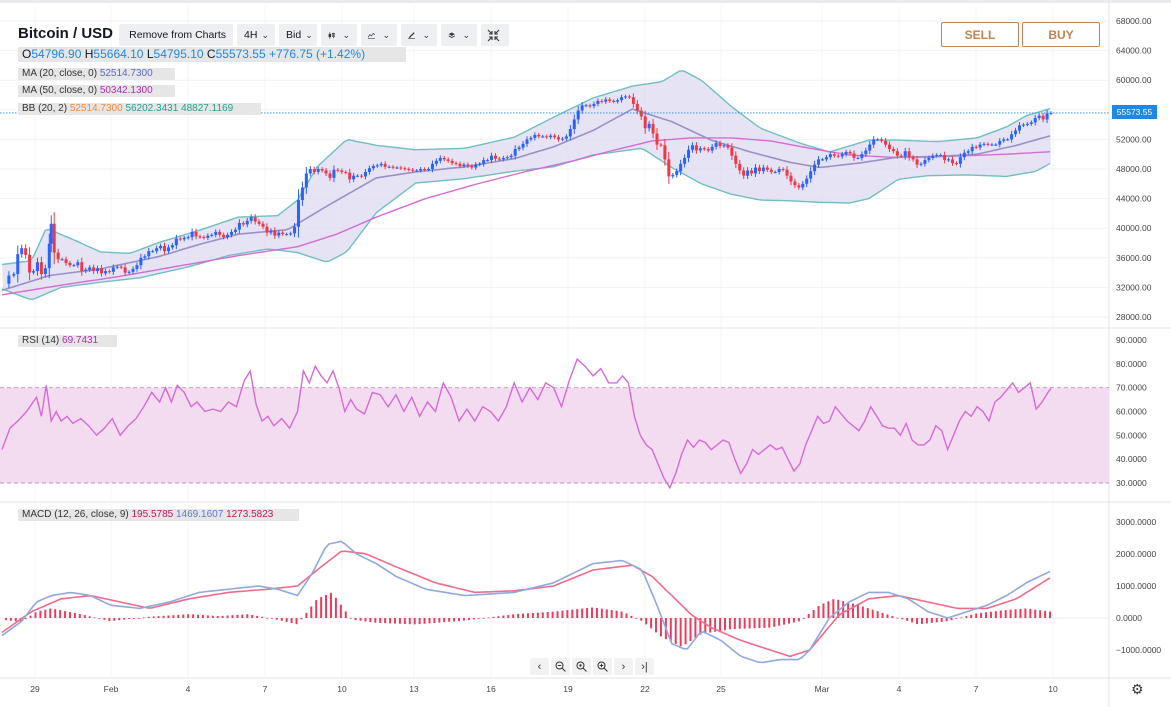 This screenshot has width=1171, height=707. What do you see at coordinates (419, 35) in the screenshot?
I see `drawing-tools-select: ⌄` at bounding box center [419, 35].